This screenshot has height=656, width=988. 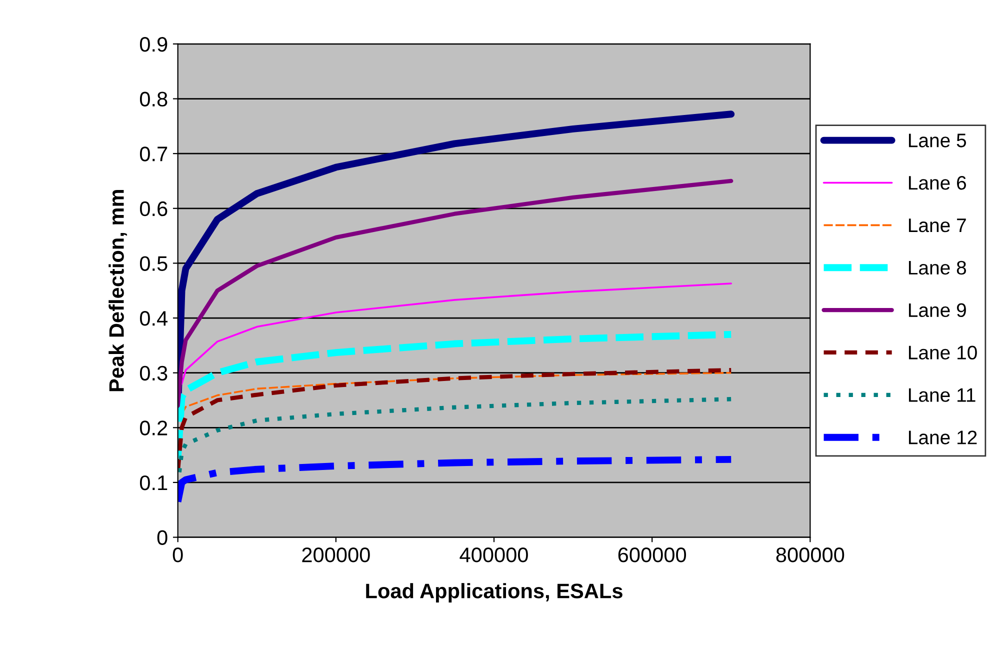 What do you see at coordinates (456, 333) in the screenshot?
I see `line-series` at bounding box center [456, 333].